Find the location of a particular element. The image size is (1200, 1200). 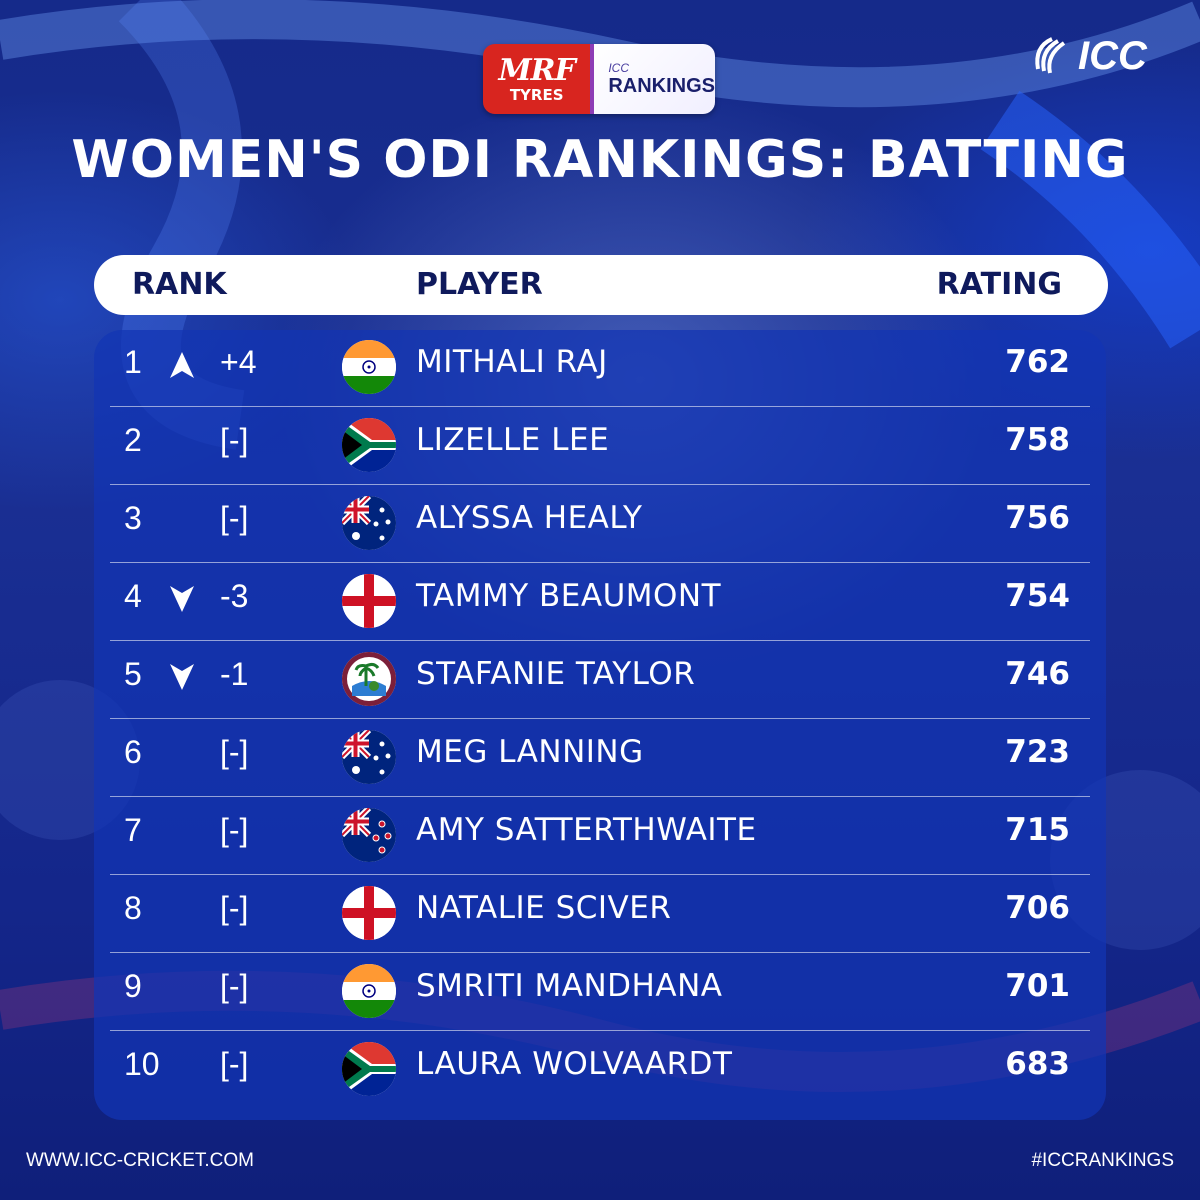

ranking-row: 10 [-] LAURA WOLVAARDT 683 is located at coordinates (600, 1069).